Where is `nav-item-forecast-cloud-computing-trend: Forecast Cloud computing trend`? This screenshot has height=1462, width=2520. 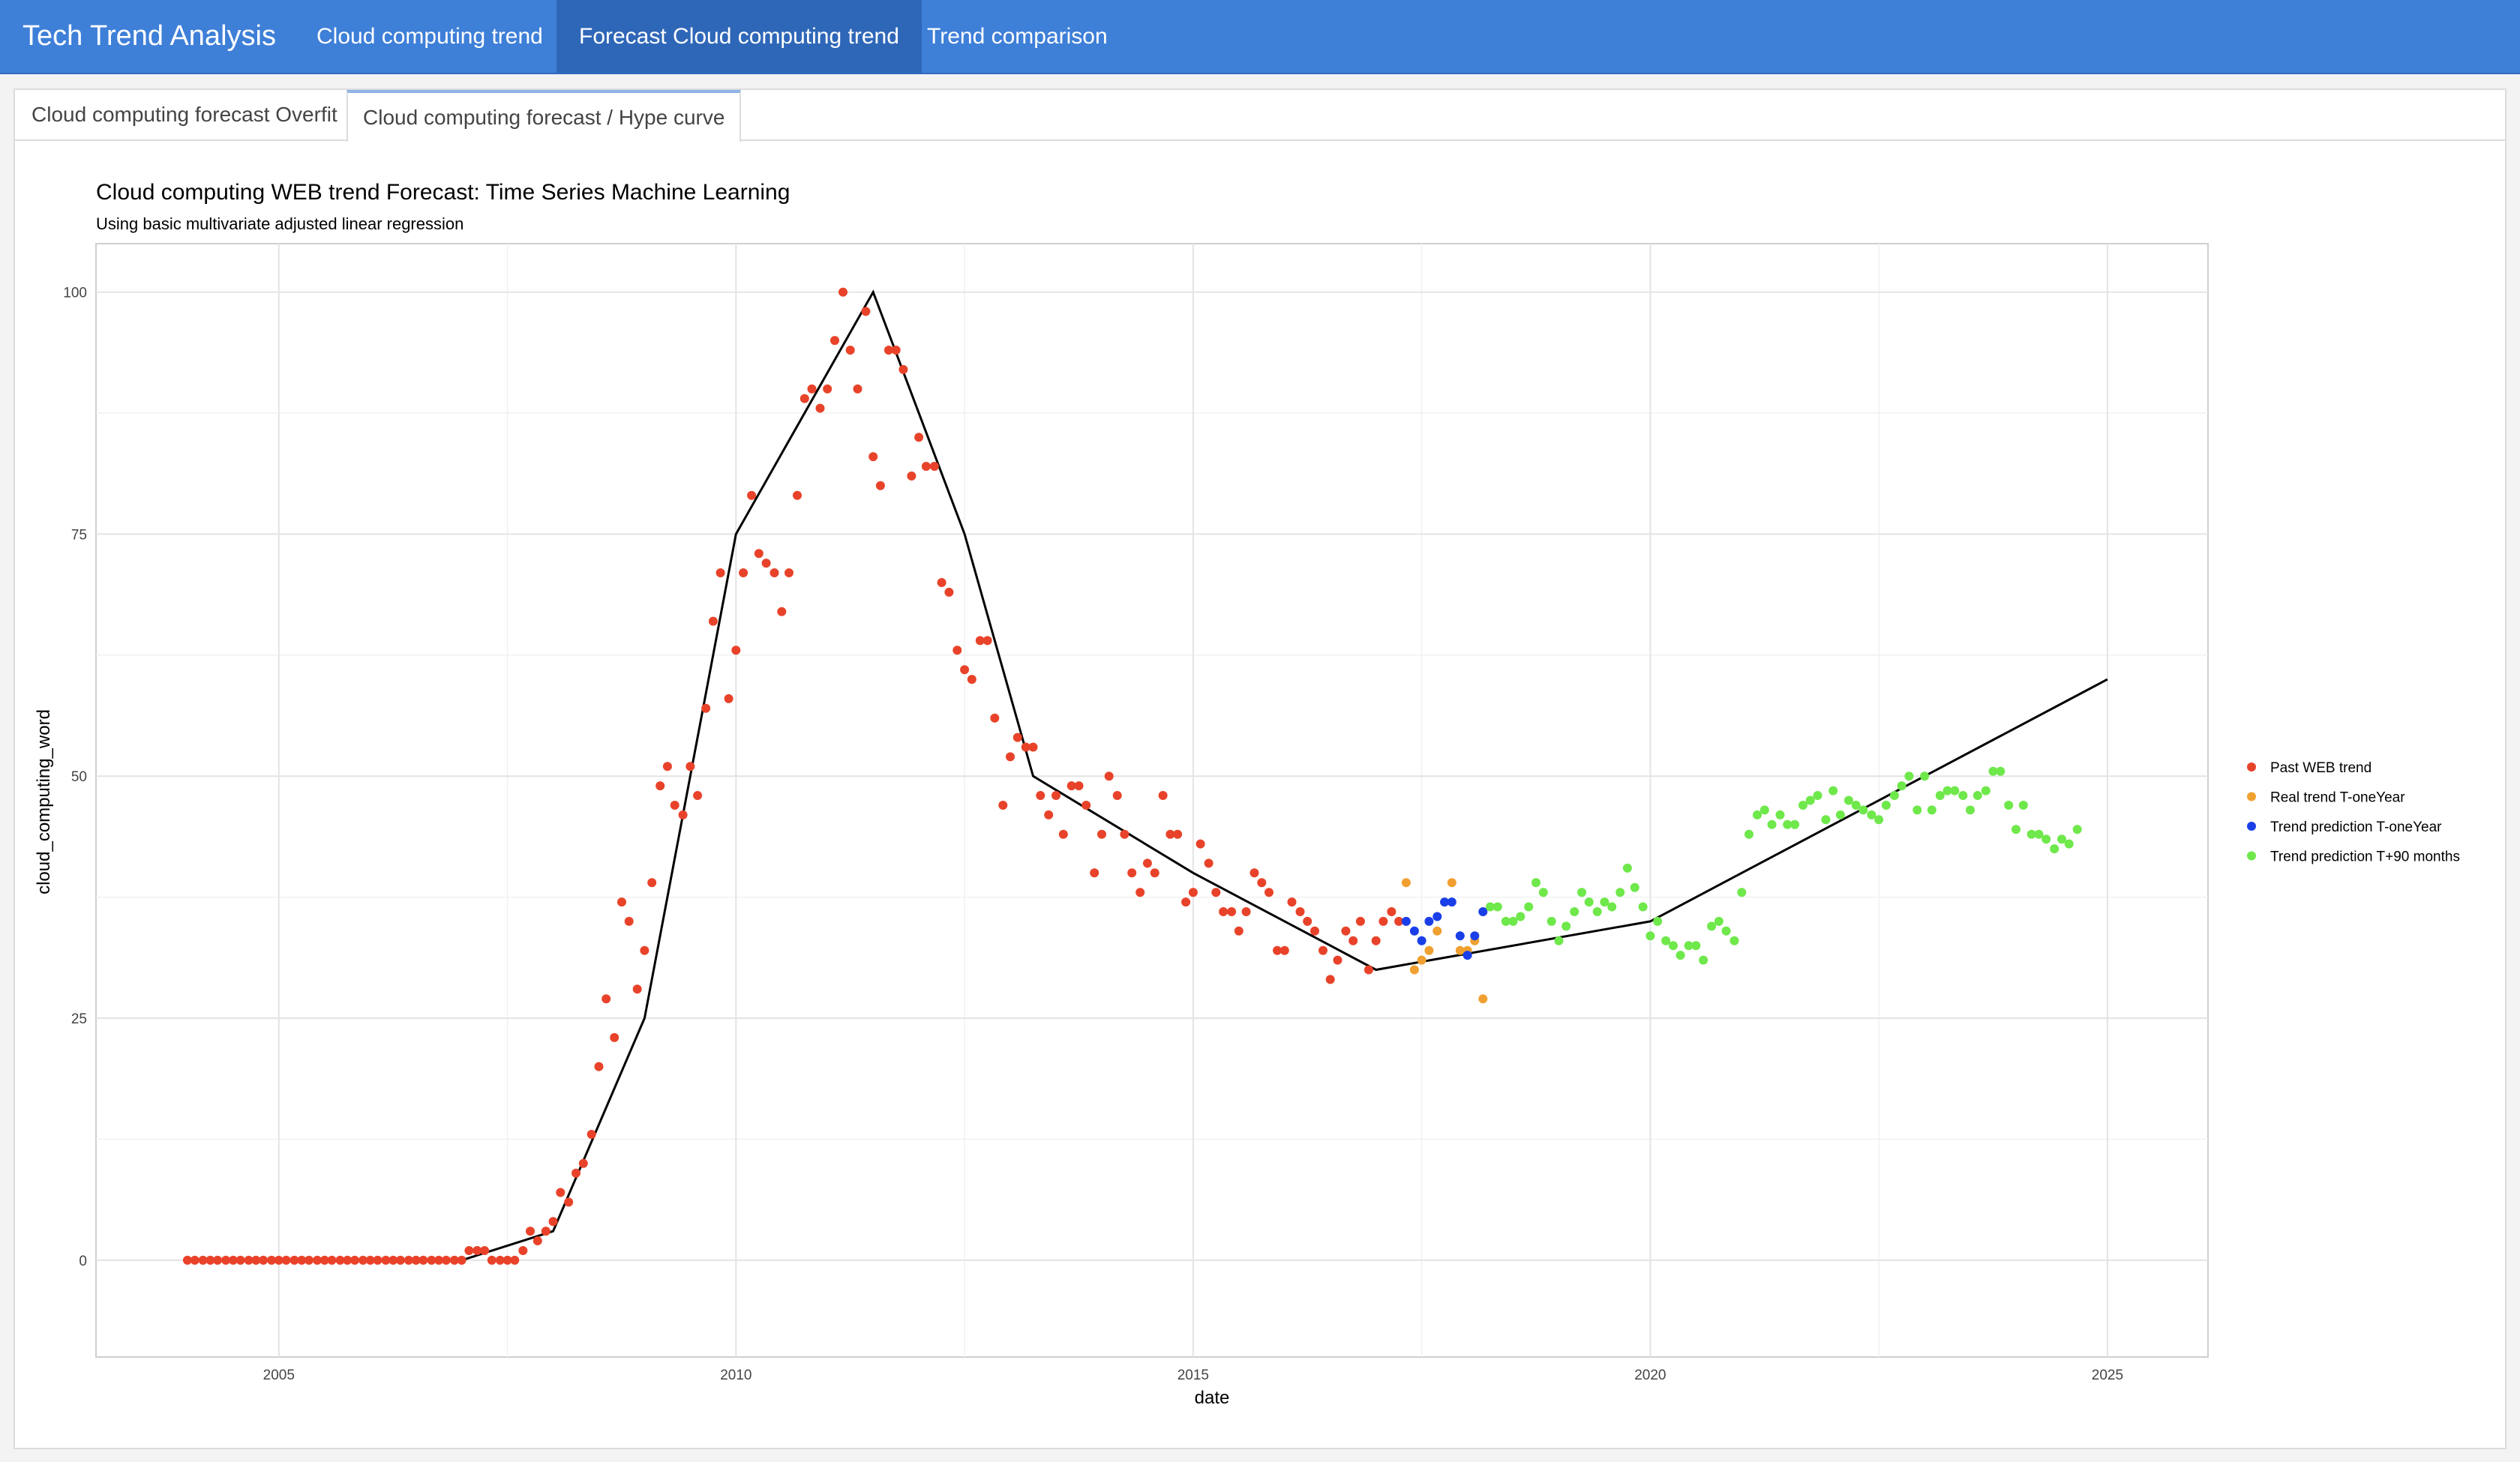
nav-item-forecast-cloud-computing-trend: Forecast Cloud computing trend is located at coordinates (739, 36).